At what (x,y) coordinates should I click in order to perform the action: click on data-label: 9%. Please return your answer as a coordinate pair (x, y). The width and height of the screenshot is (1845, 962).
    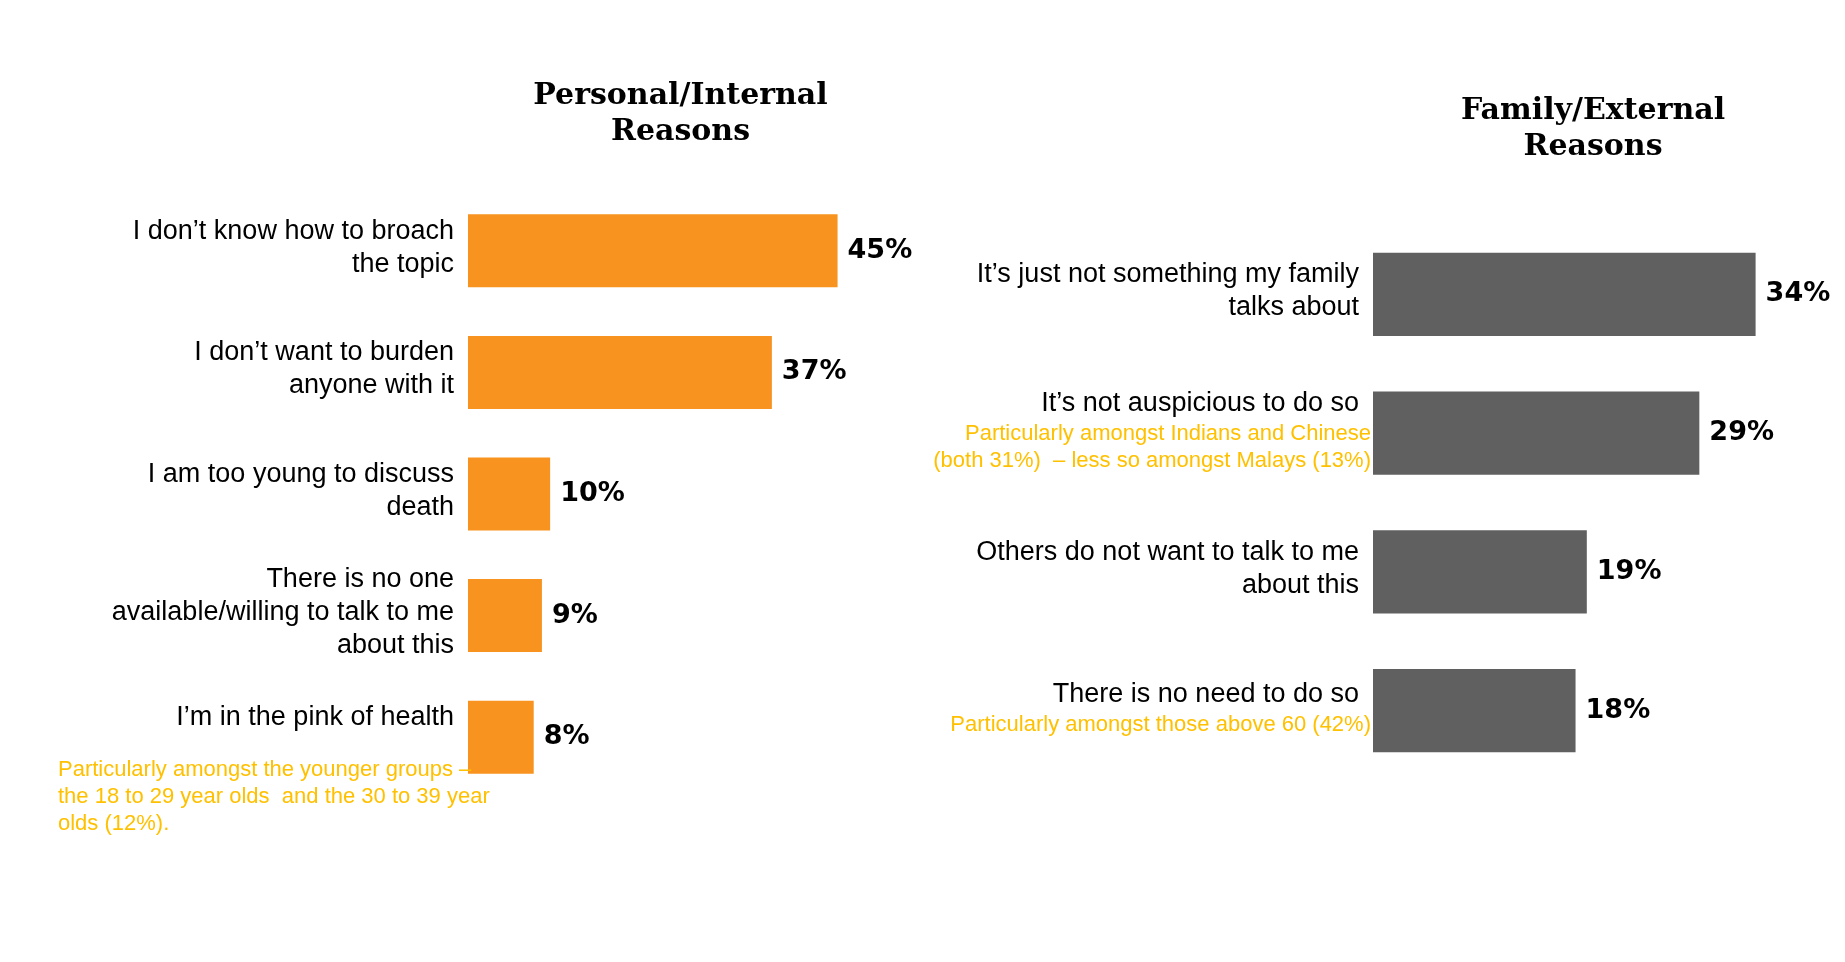
    Looking at the image, I should click on (574, 613).